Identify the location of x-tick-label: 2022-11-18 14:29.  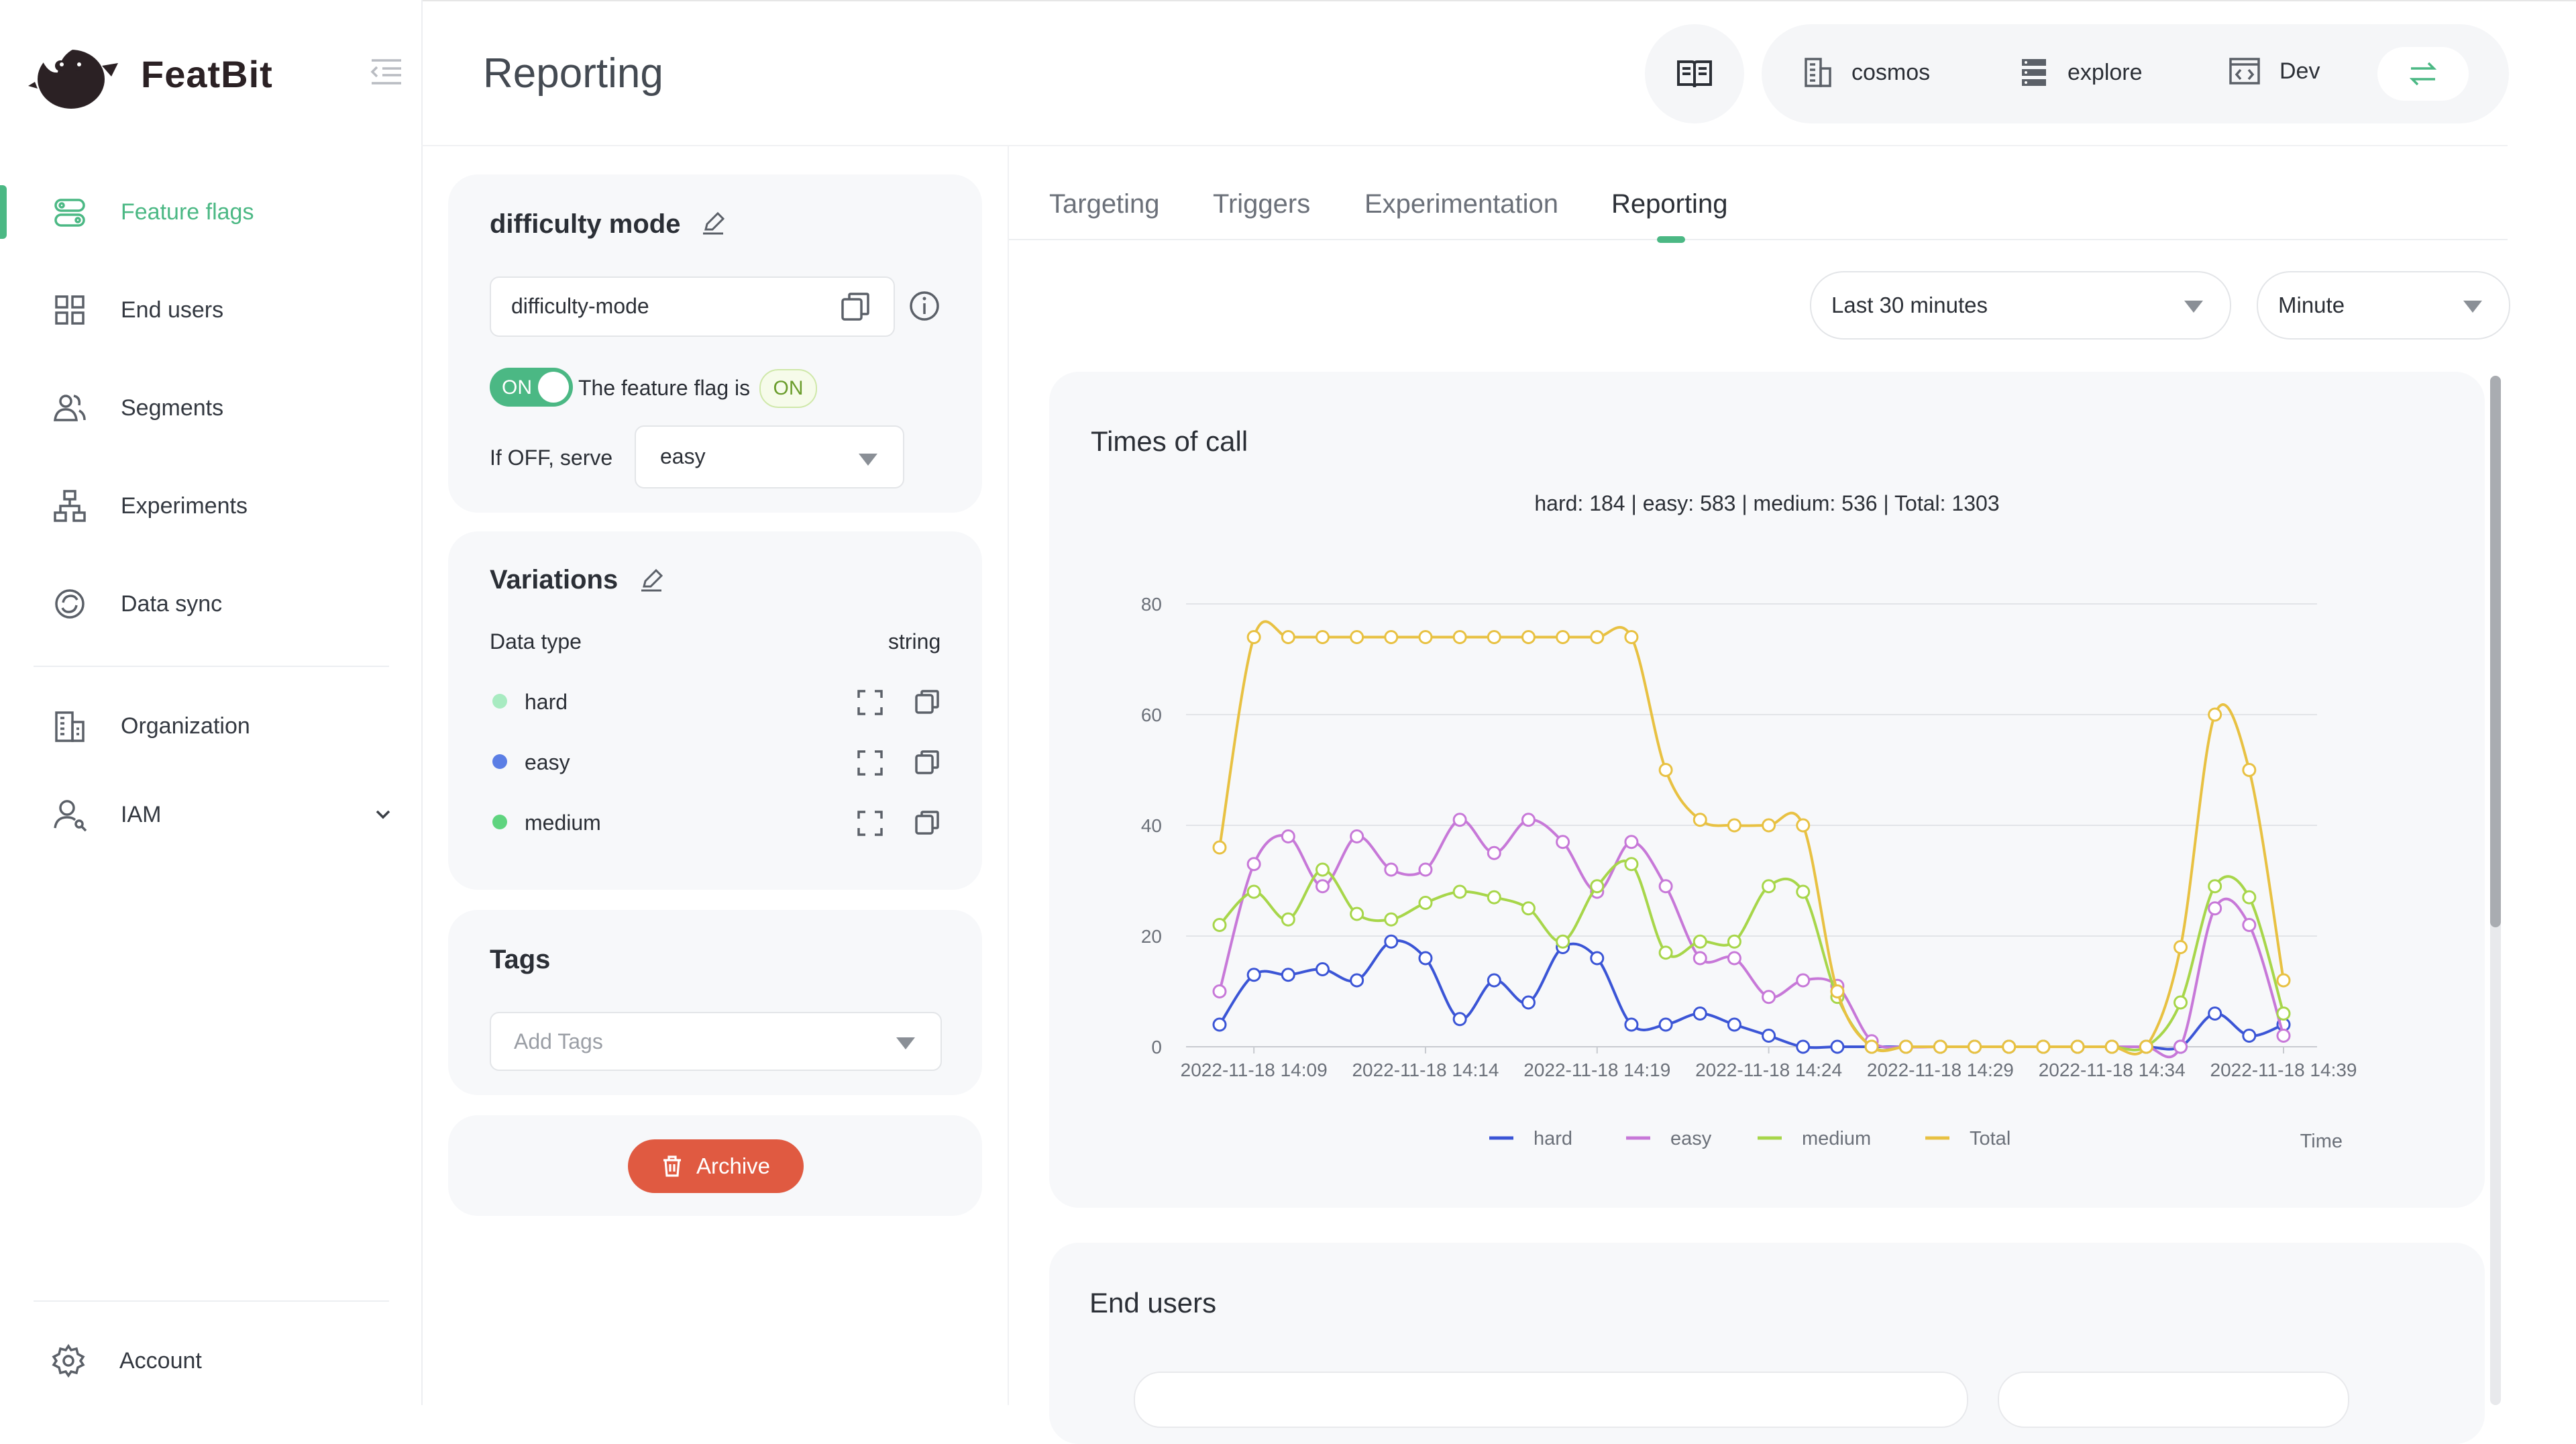
(1940, 1070).